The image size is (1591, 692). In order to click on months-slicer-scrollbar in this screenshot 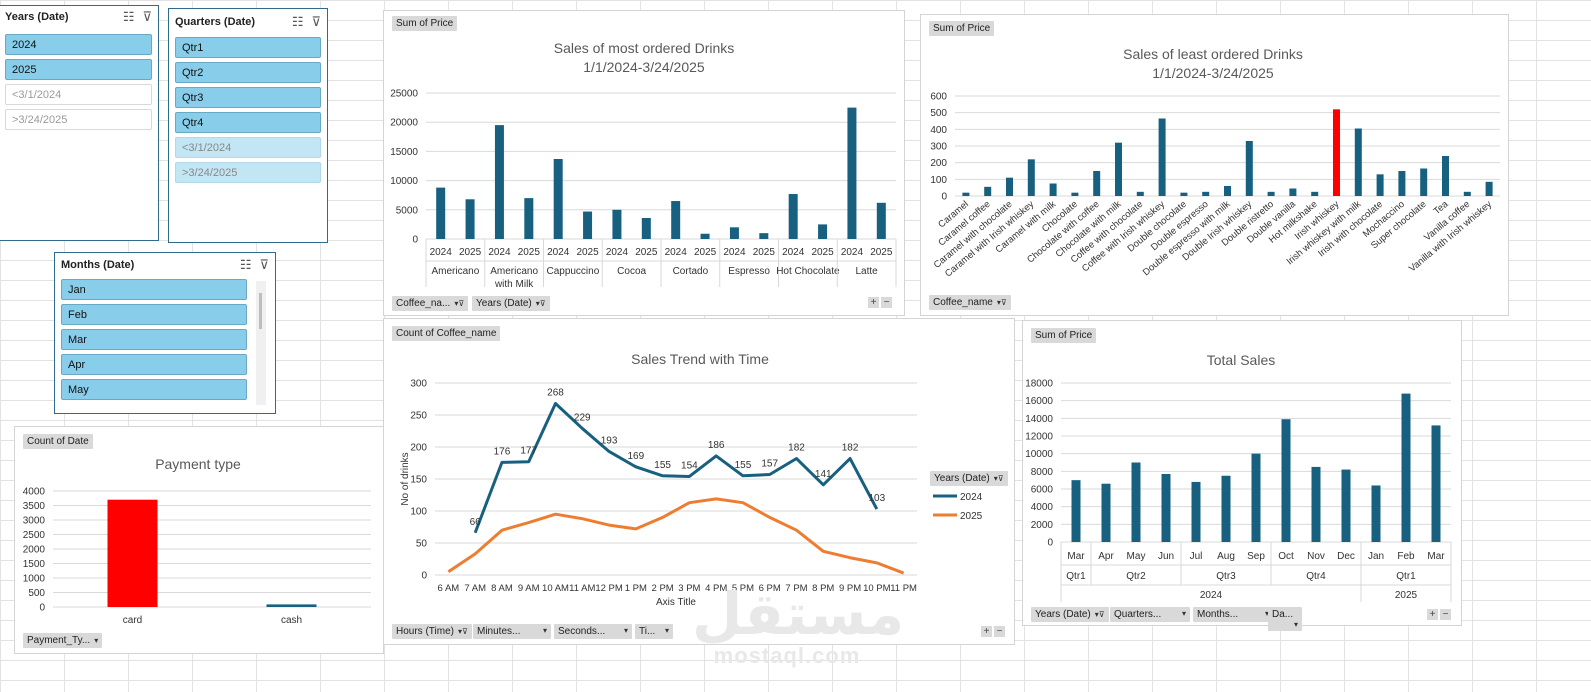, I will do `click(261, 343)`.